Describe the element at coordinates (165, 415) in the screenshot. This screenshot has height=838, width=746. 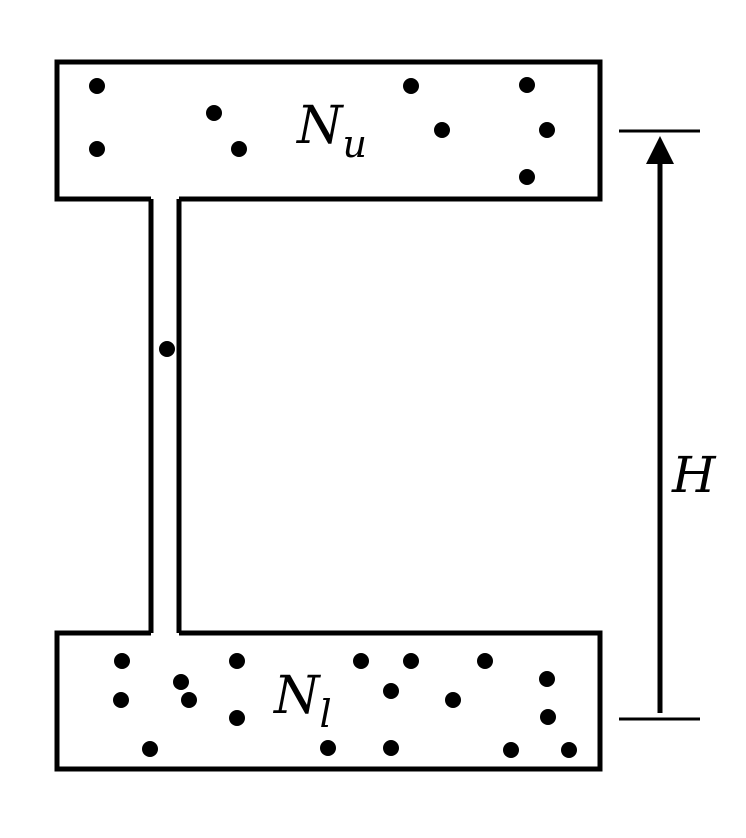
I see `connecting-tube` at that location.